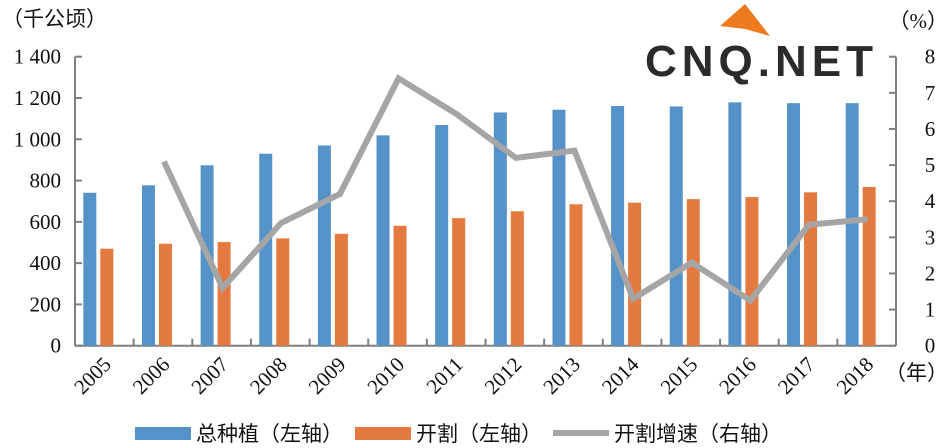 This screenshot has height=448, width=950. What do you see at coordinates (327, 375) in the screenshot?
I see `x-tick-label: 2009` at bounding box center [327, 375].